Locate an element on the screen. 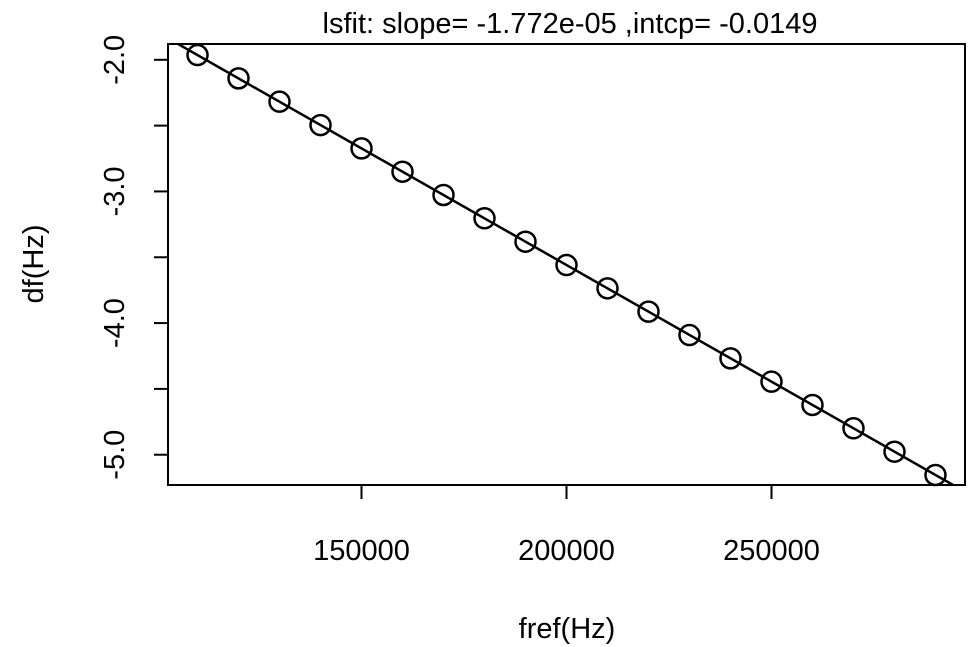 The width and height of the screenshot is (972, 647). y-tick-label: -3.0 is located at coordinates (115, 191).